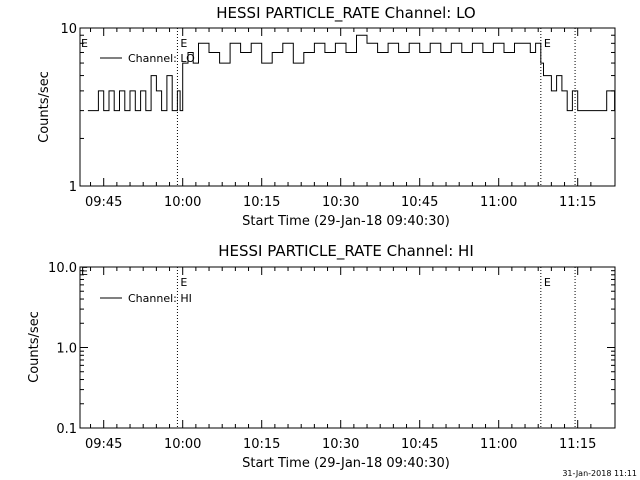 This screenshot has height=480, width=640. Describe the element at coordinates (345, 13) in the screenshot. I see `chart-title-lo: HESSI PARTICLE_RATE Channel: LO` at that location.